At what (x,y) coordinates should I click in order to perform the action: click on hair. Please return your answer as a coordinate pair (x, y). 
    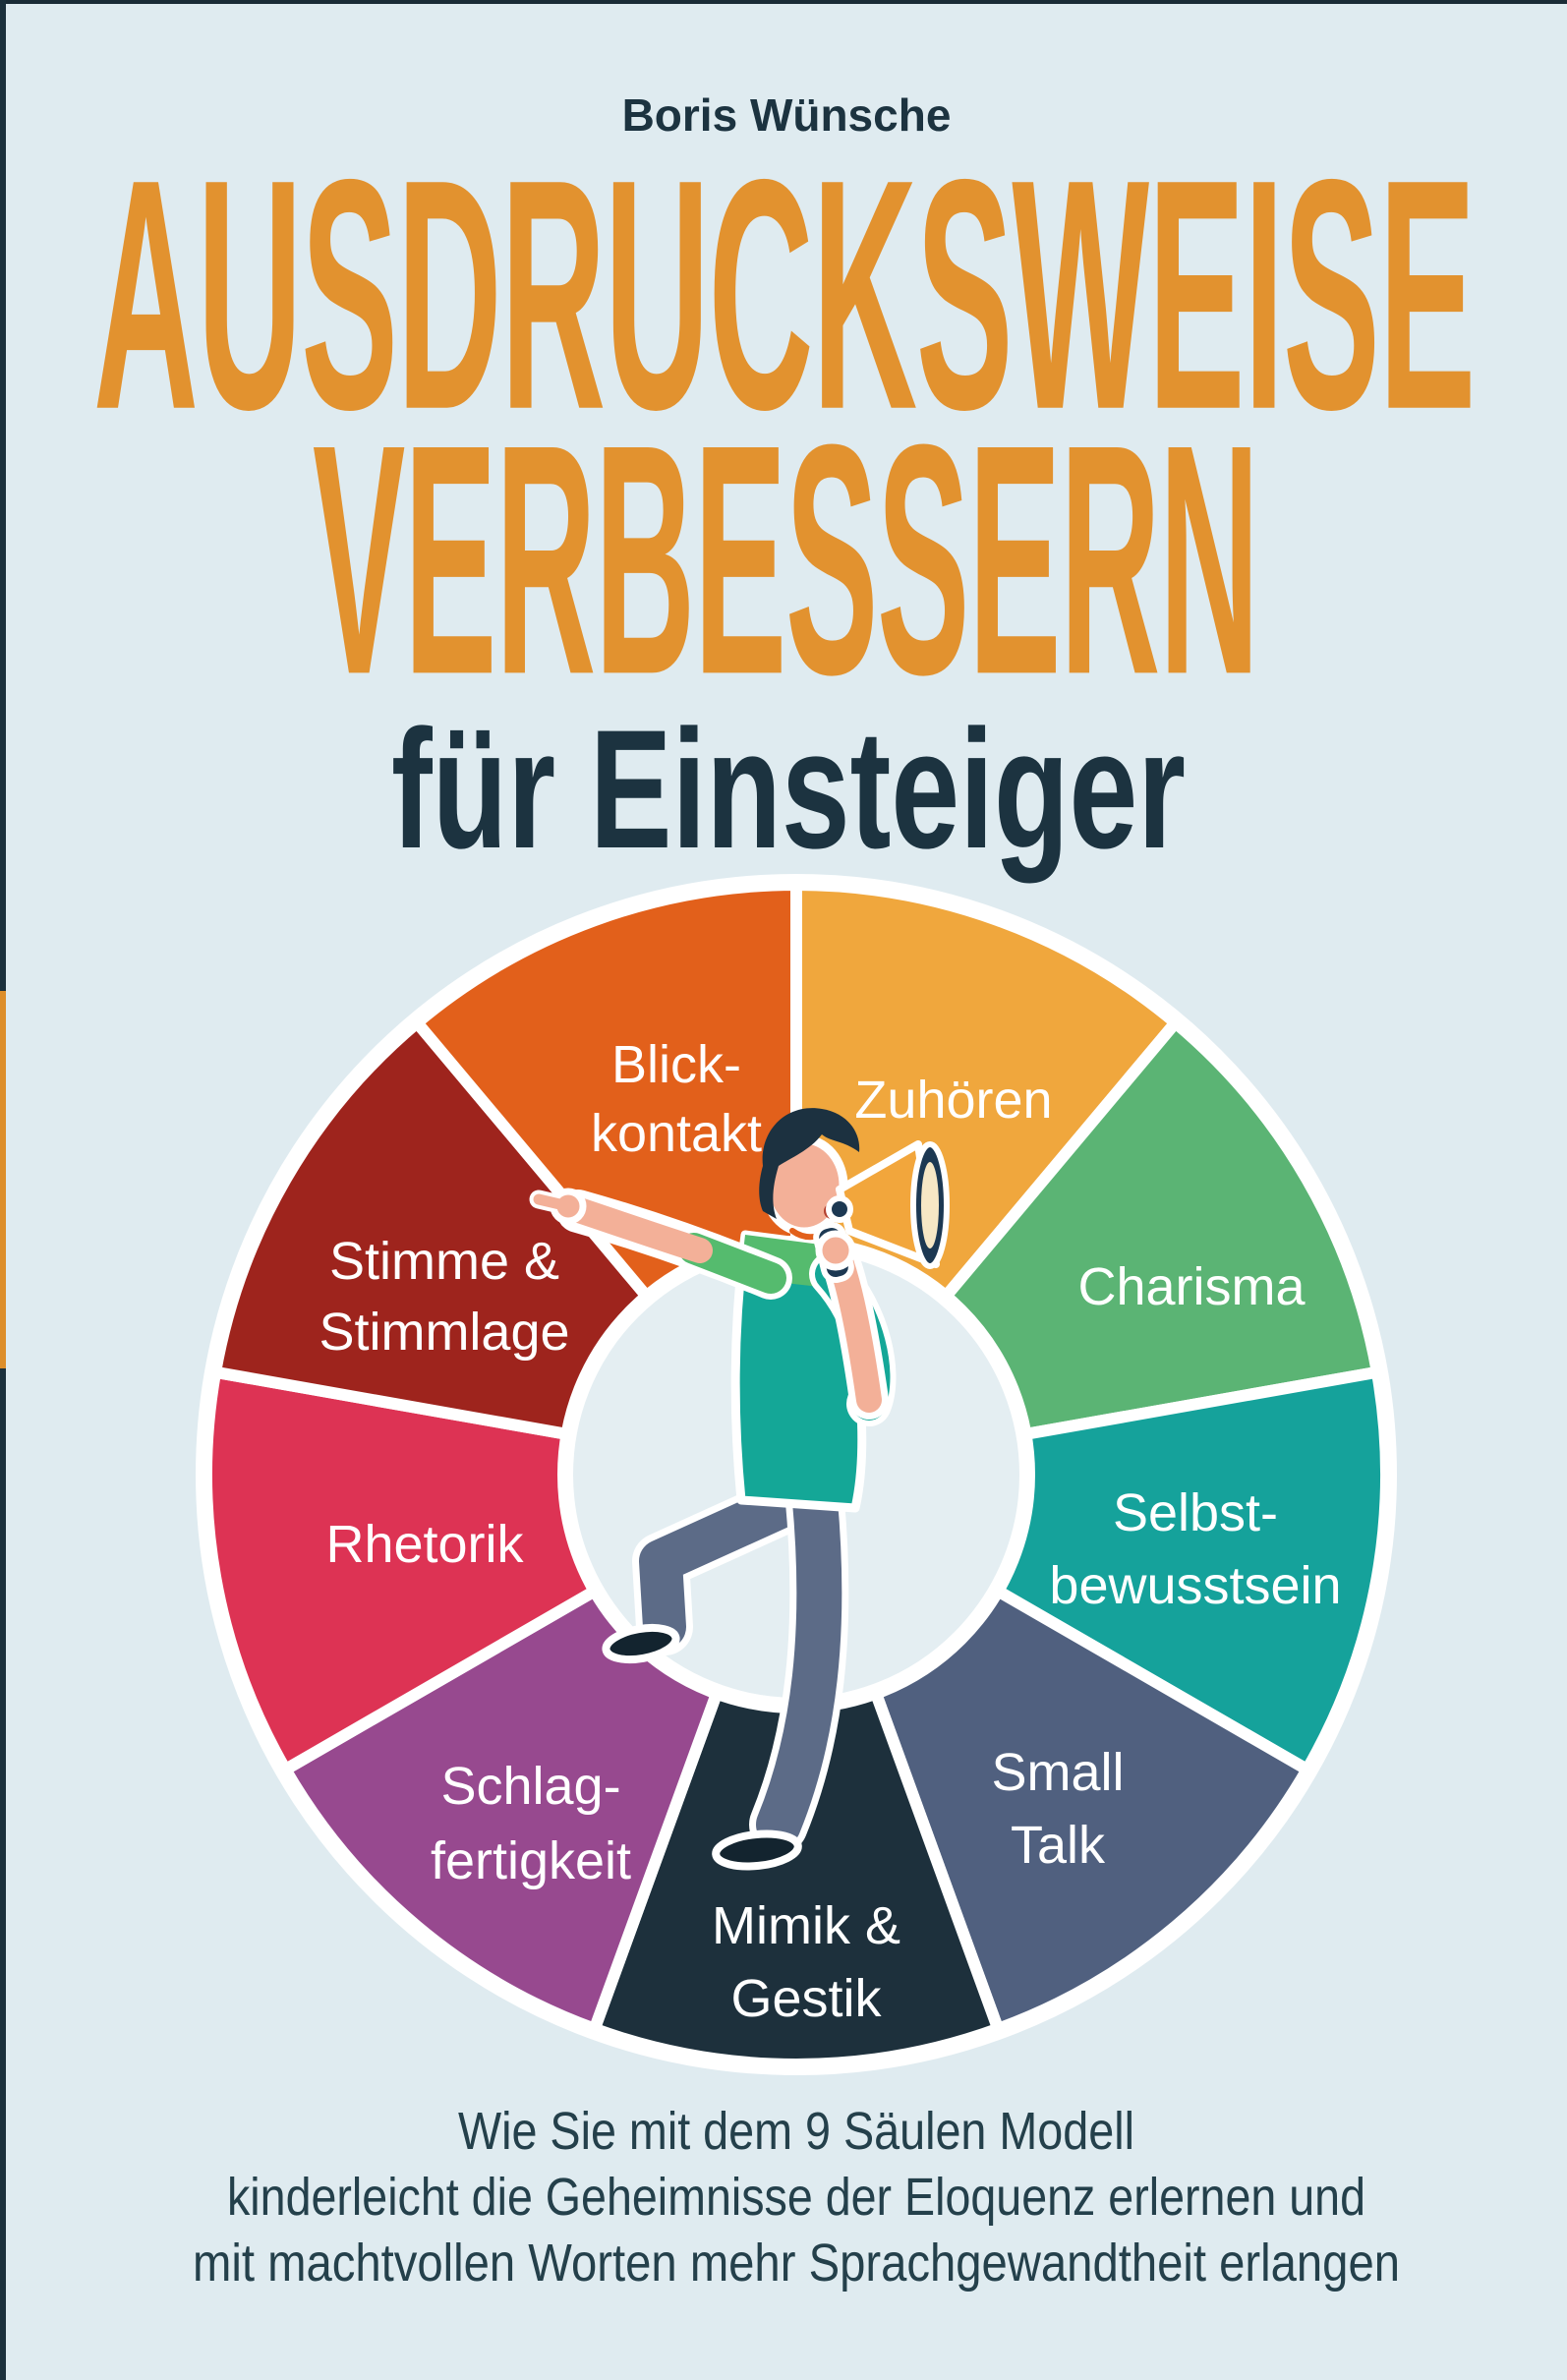
    Looking at the image, I should click on (809, 1163).